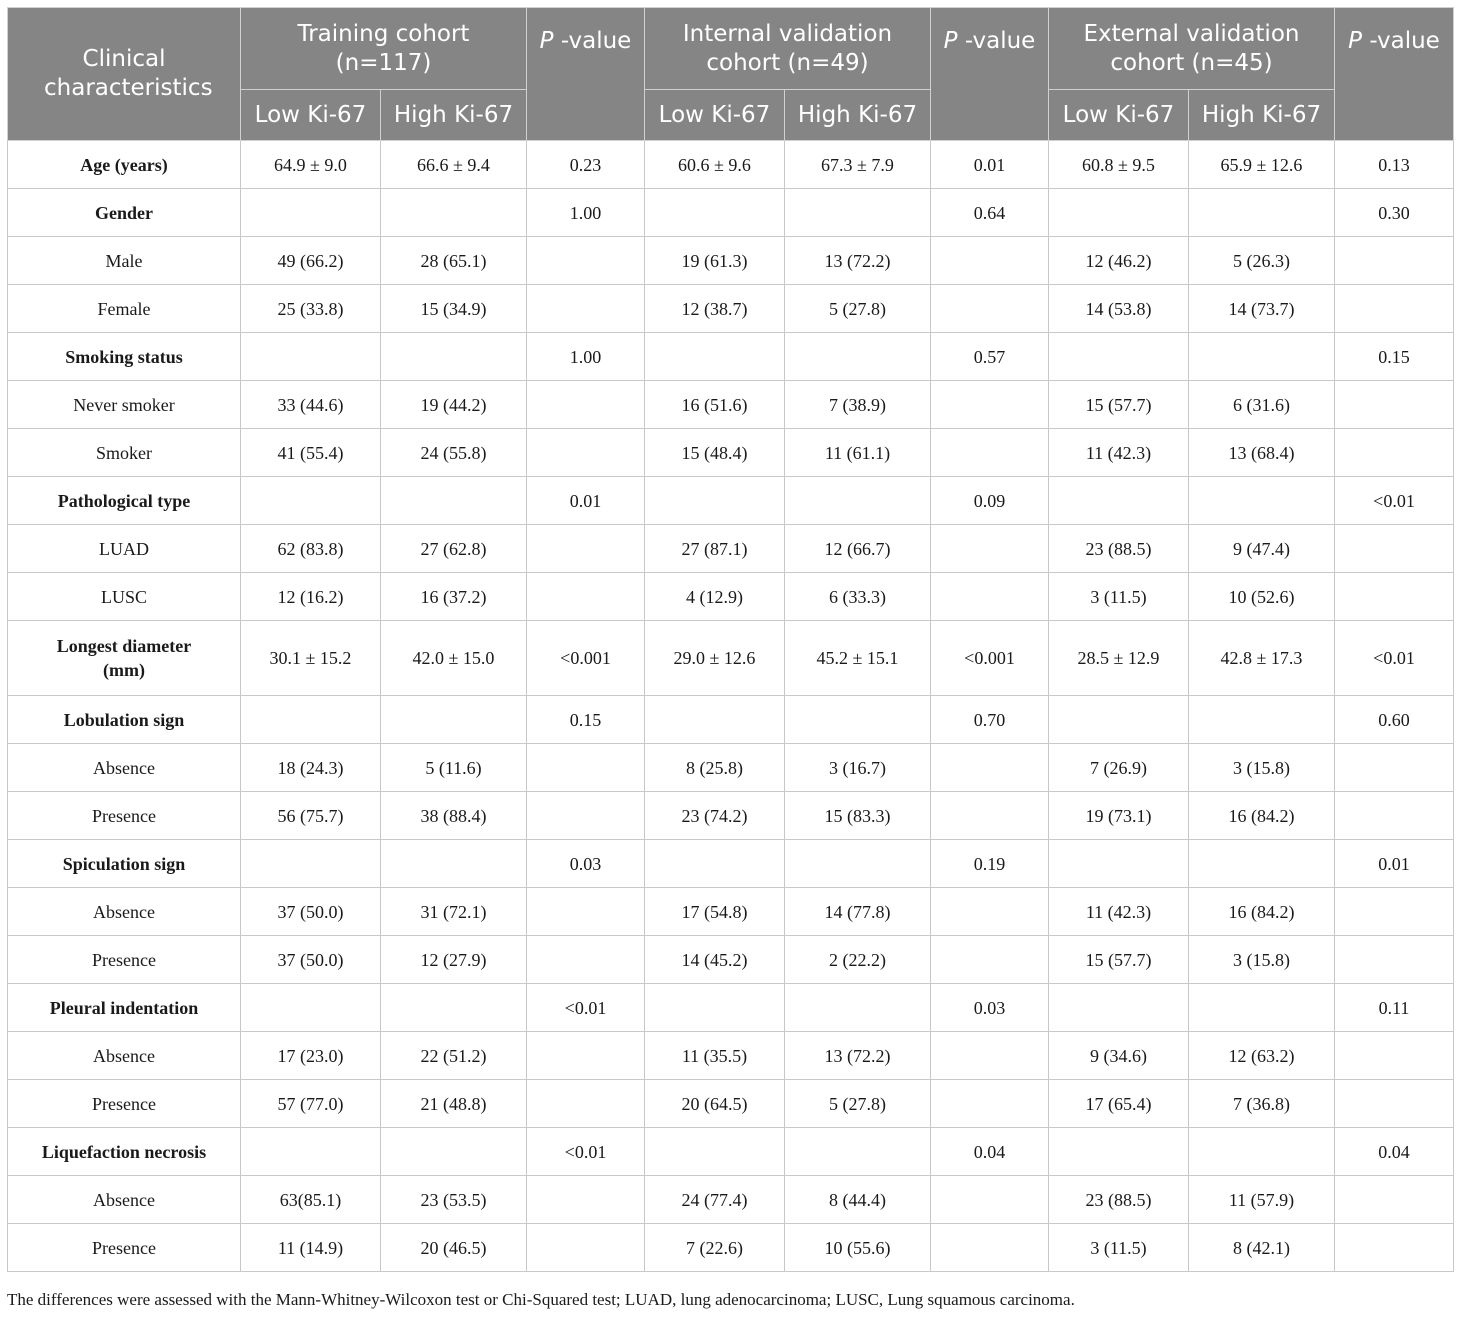  I want to click on table-cell: 65.9 ± 12.6, so click(1261, 164).